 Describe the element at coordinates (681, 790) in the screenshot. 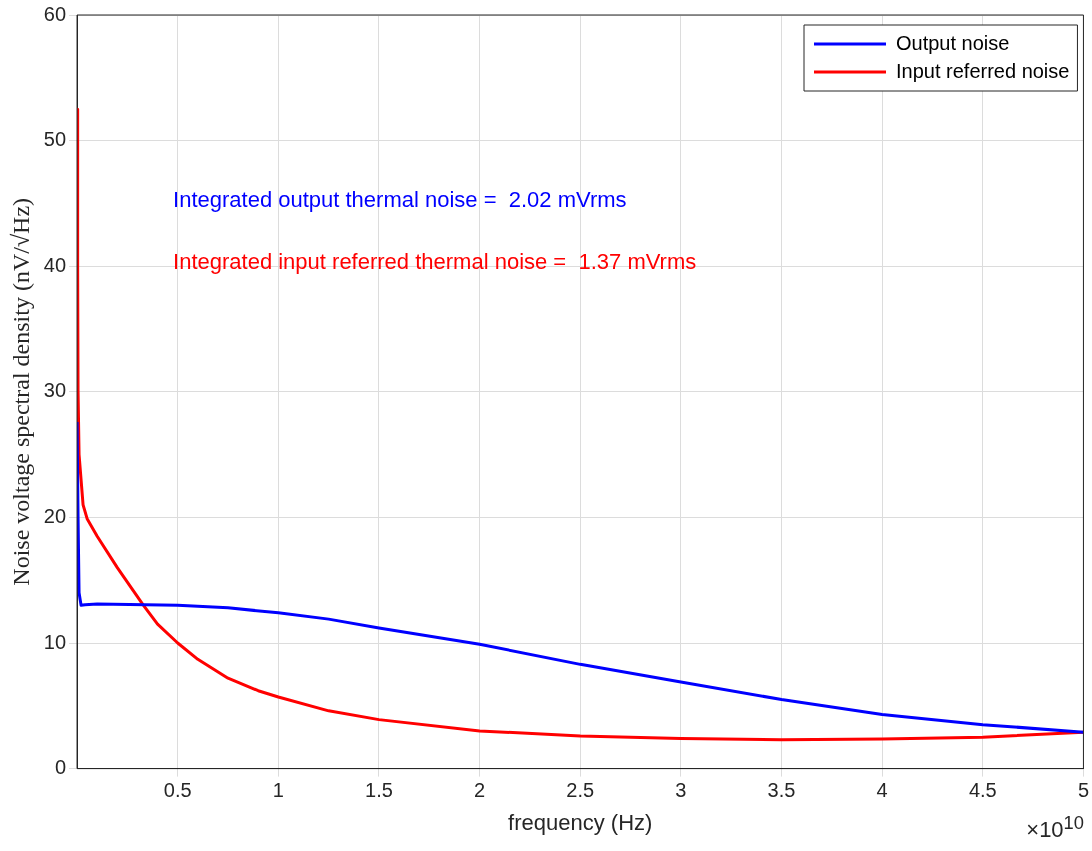

I see `x-tick-label: 3` at that location.